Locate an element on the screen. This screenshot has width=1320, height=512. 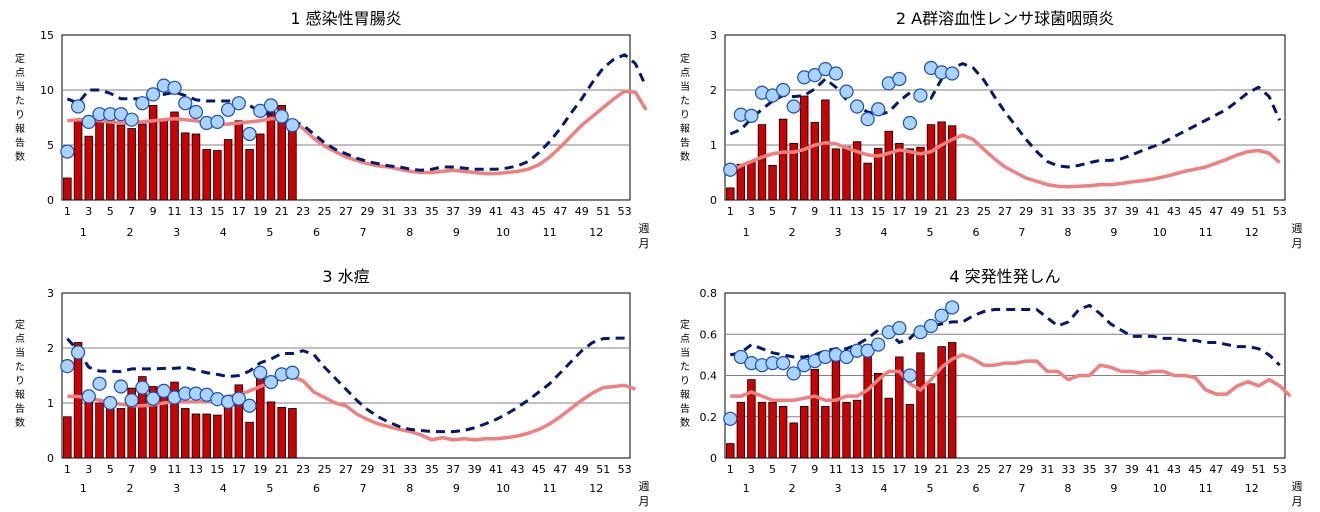
y-axis-label-char: 点 is located at coordinates (20, 339).